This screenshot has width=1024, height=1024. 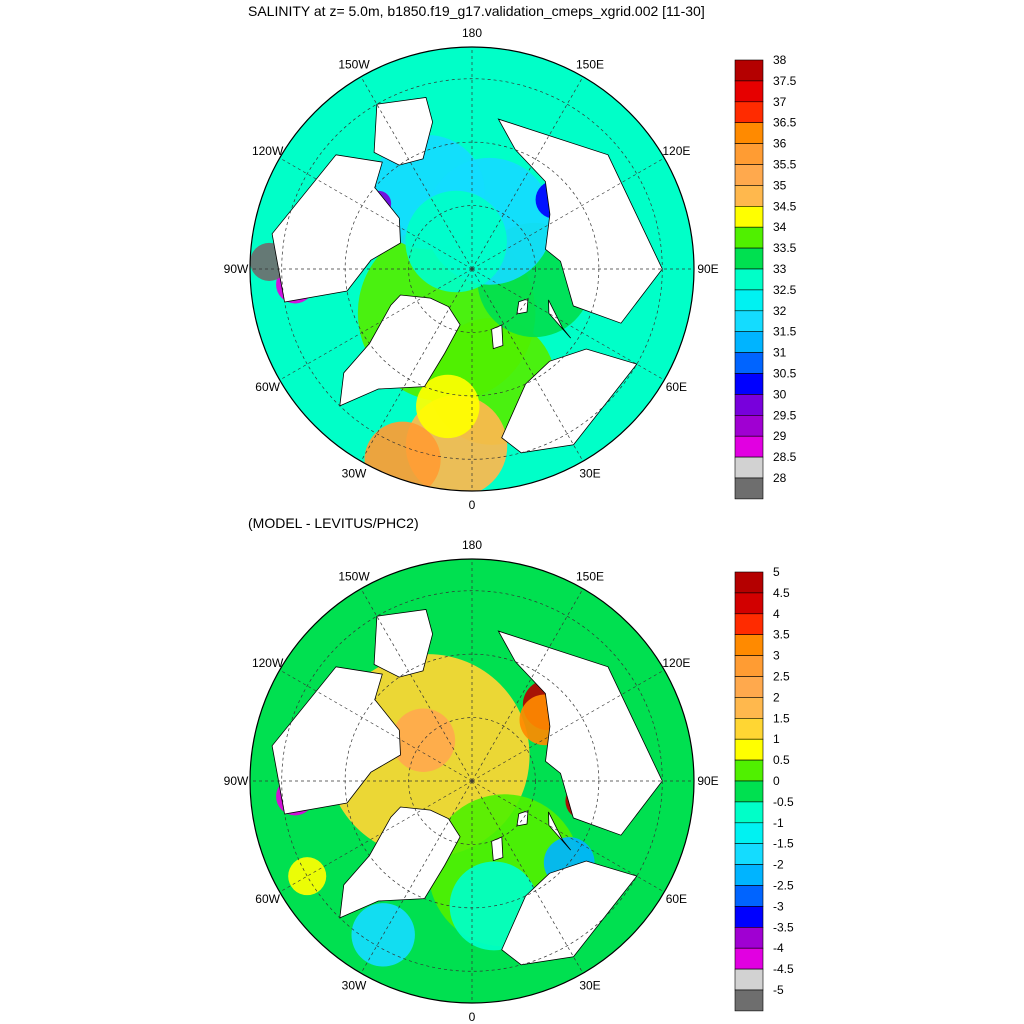 I want to click on colorbar-label: 37.5, so click(x=785, y=81).